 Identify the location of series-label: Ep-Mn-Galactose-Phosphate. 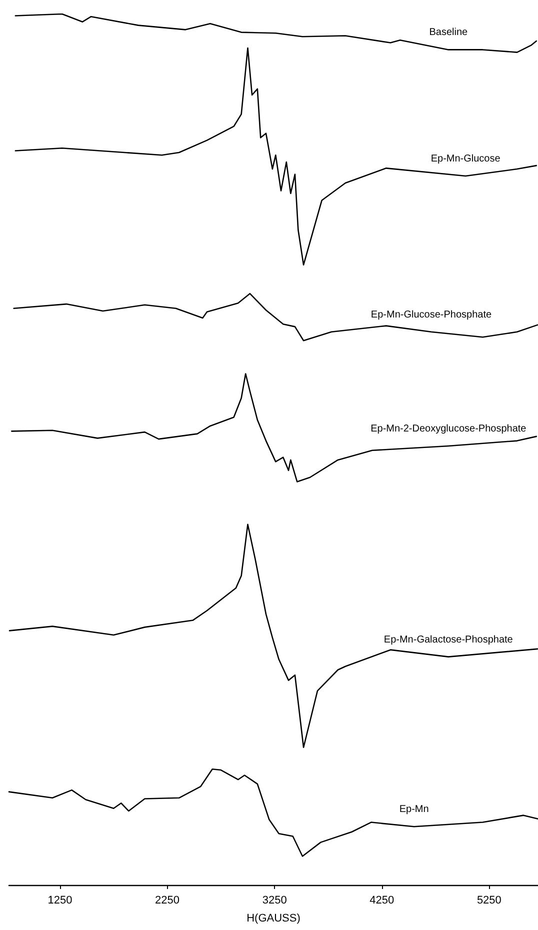
(449, 640).